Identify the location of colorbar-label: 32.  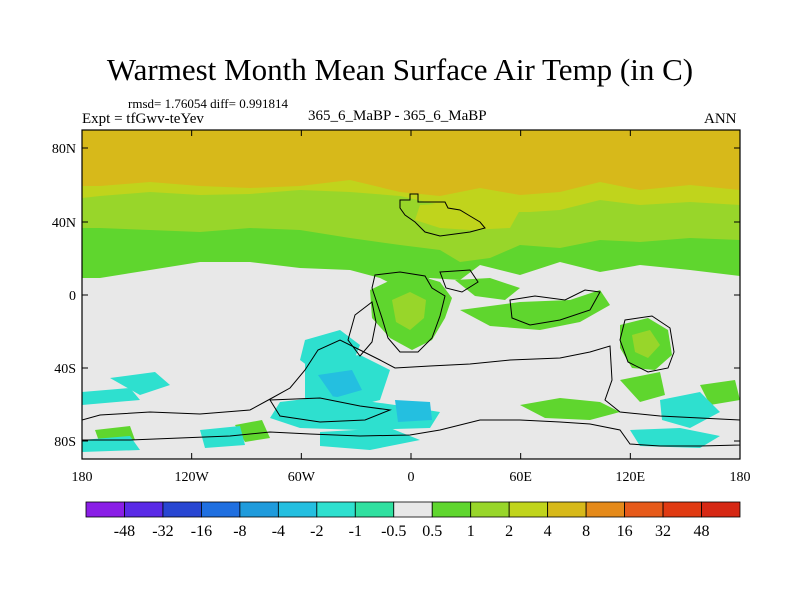
(663, 531).